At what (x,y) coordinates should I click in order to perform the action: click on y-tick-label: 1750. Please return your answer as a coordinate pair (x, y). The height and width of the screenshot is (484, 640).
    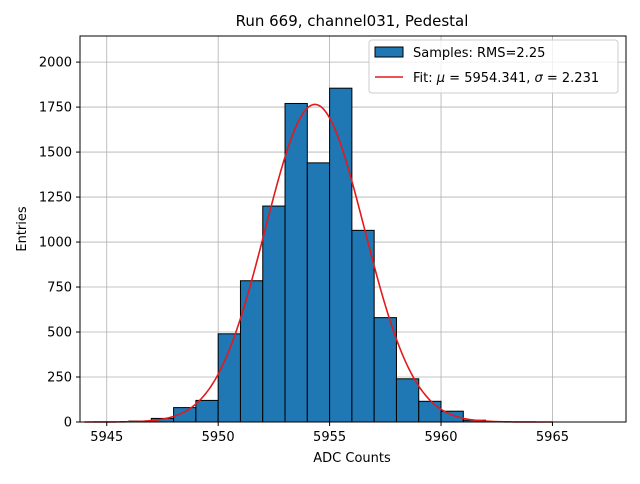
    Looking at the image, I should click on (55, 108).